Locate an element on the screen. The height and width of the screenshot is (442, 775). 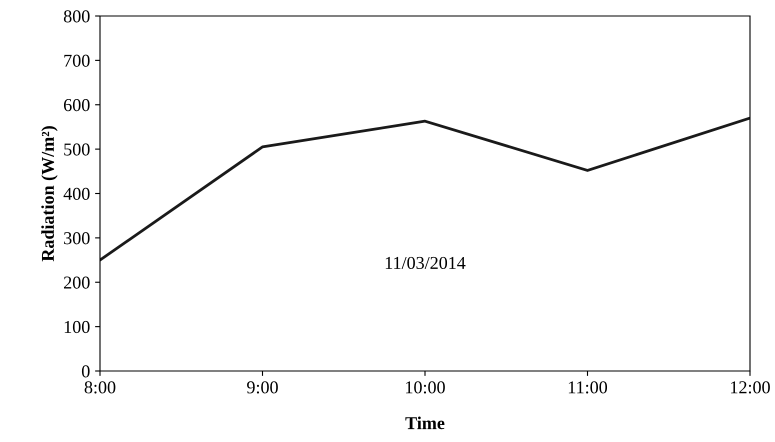
x-axis-title: Time is located at coordinates (424, 423).